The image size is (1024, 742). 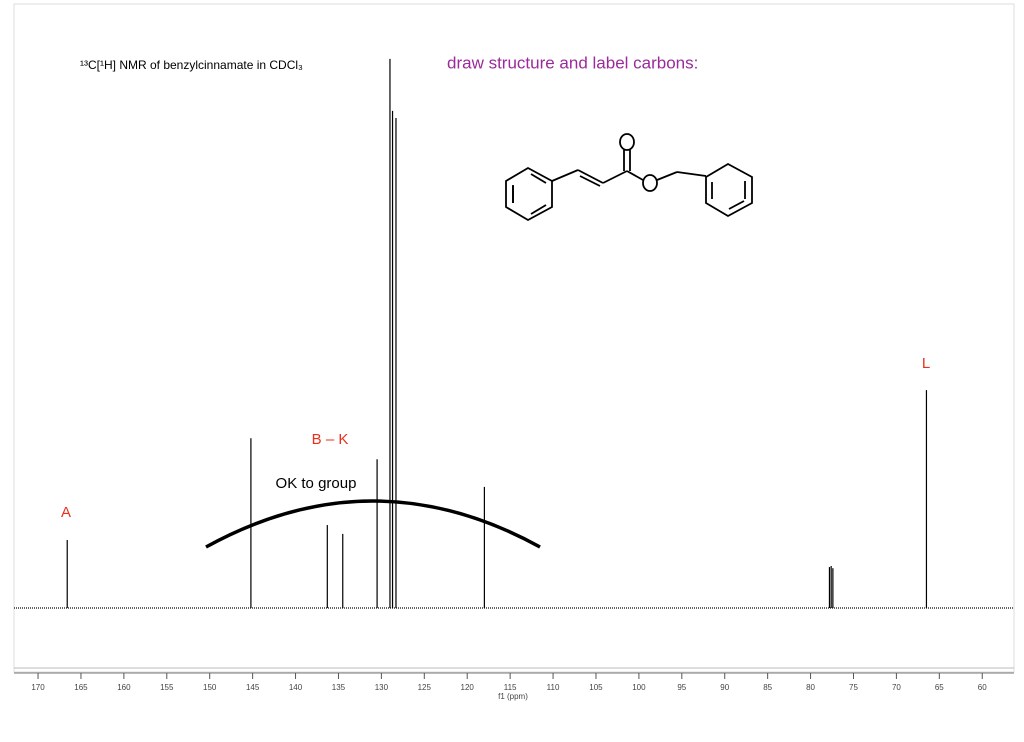 I want to click on annotation: L, so click(x=926, y=363).